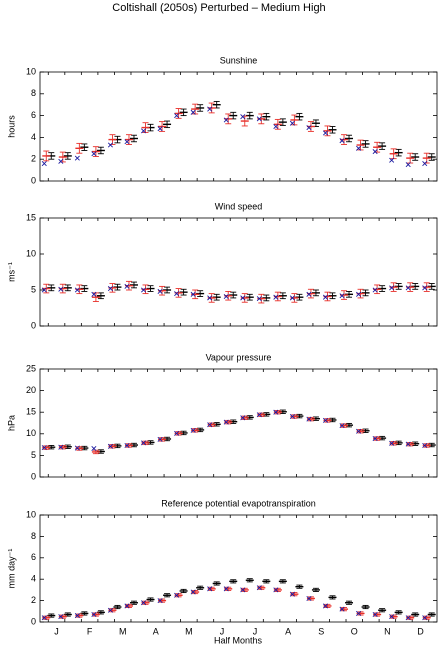 The height and width of the screenshot is (647, 438). What do you see at coordinates (31, 390) in the screenshot?
I see `y-tick-label: 20` at bounding box center [31, 390].